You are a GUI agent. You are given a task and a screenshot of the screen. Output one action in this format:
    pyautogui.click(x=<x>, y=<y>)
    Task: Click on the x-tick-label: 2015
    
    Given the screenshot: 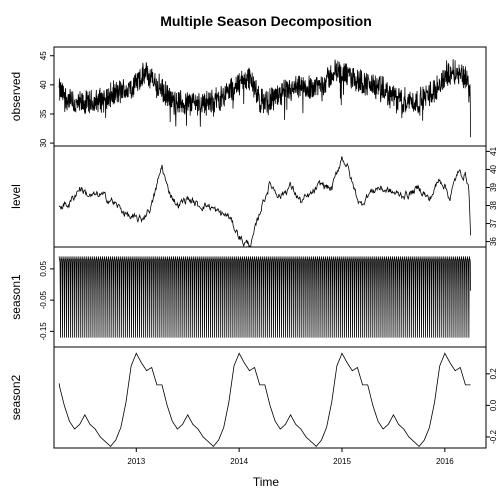 What is the action you would take?
    pyautogui.click(x=342, y=461)
    